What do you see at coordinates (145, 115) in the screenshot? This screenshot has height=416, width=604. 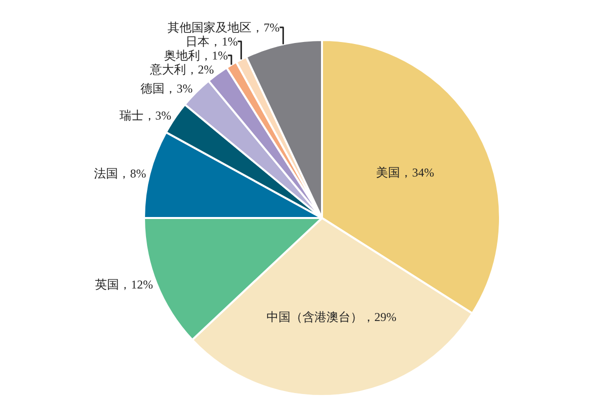 I see `slice-label: 瑞士，3%` at bounding box center [145, 115].